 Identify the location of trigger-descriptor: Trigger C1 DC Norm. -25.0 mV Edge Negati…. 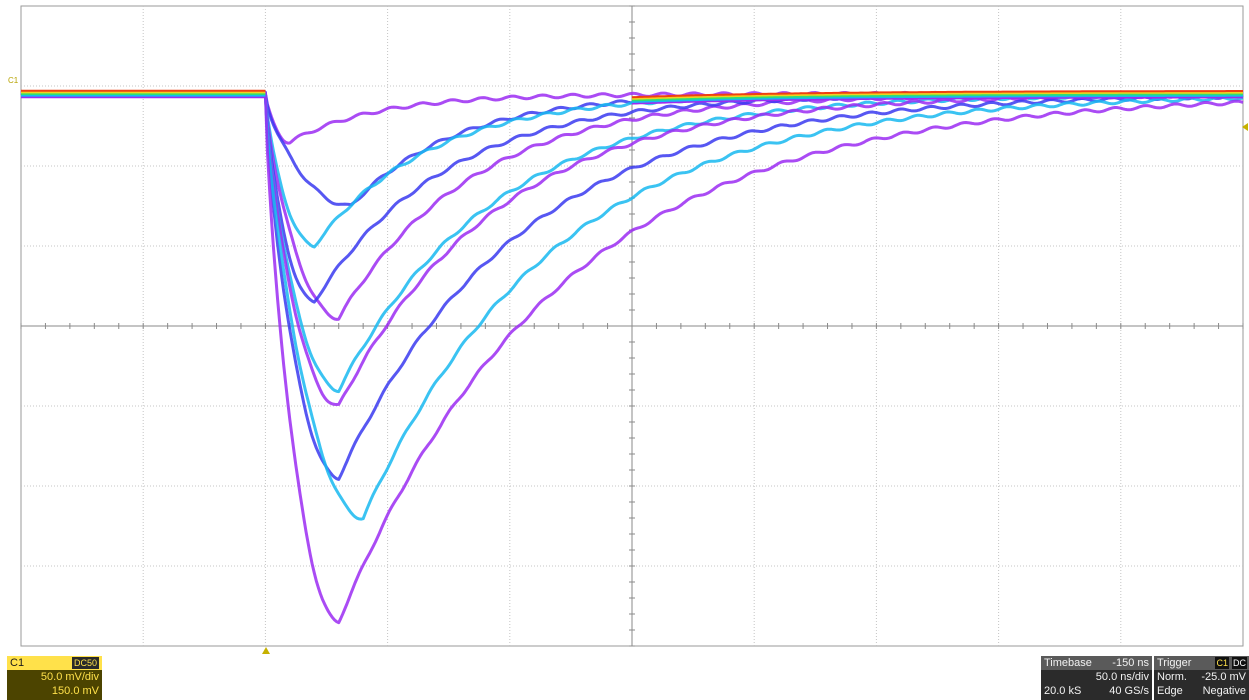
(1201, 678).